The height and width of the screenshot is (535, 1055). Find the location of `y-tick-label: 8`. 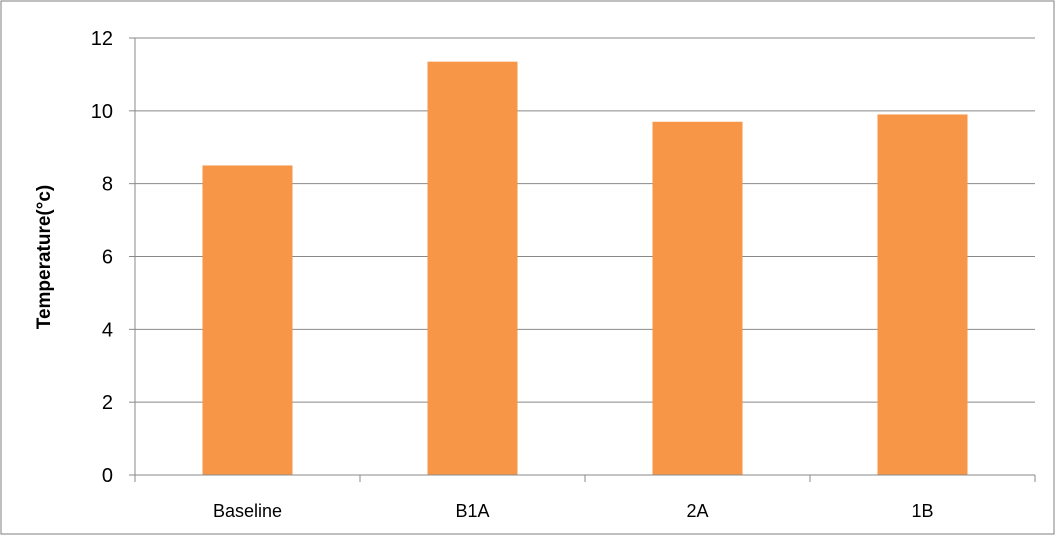

y-tick-label: 8 is located at coordinates (107, 185).